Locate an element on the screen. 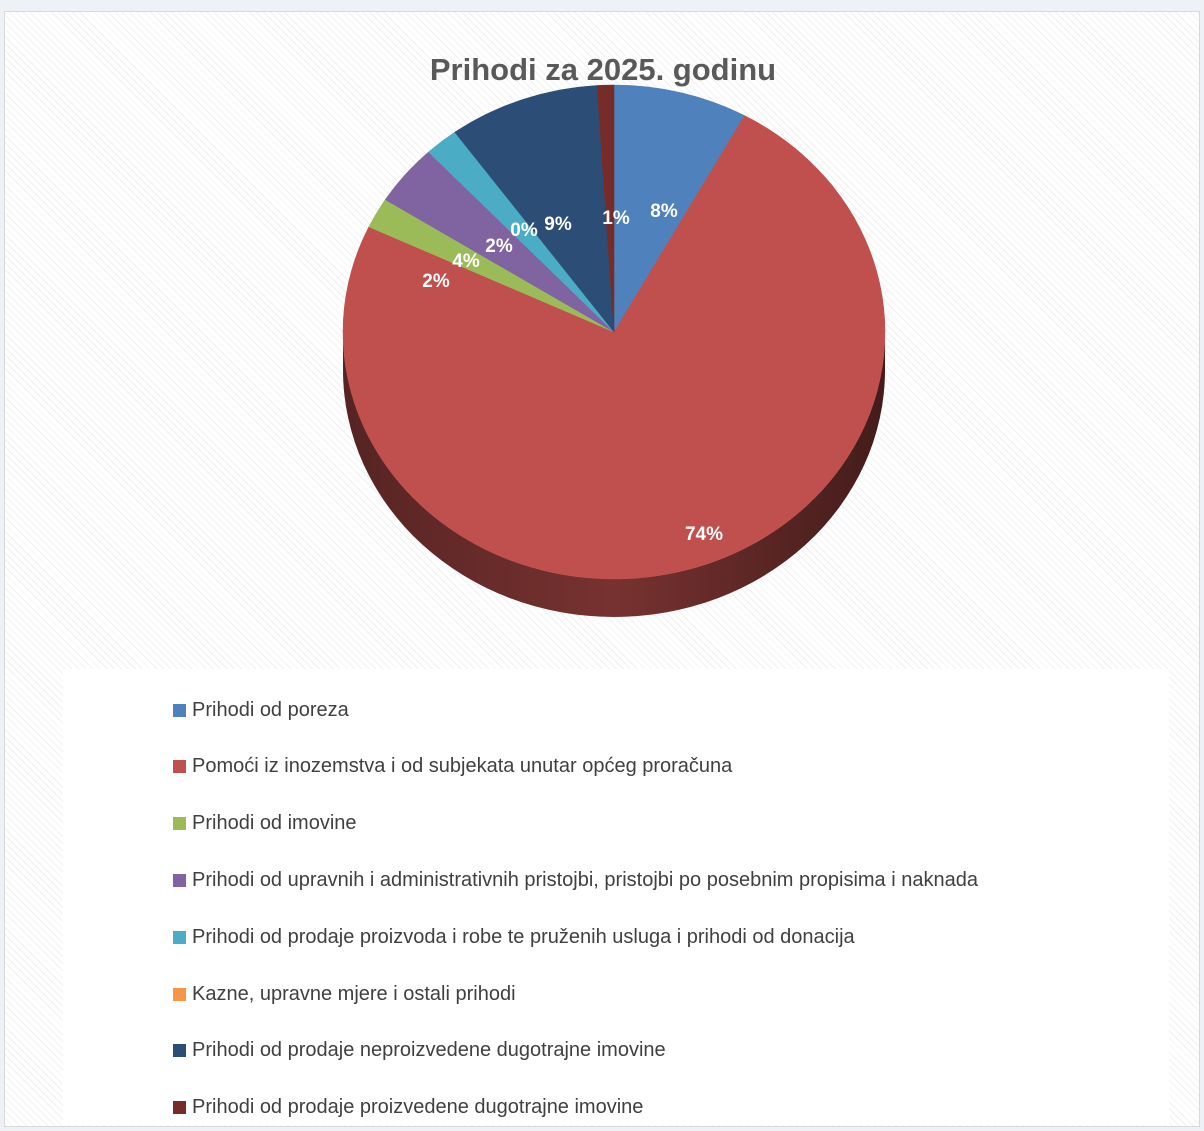  legend-label: Kazne, upravne mjere i ostali prihodi is located at coordinates (354, 993).